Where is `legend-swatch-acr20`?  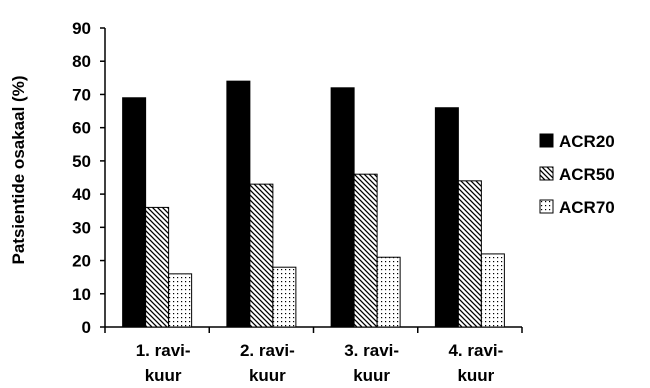
legend-swatch-acr20 is located at coordinates (546, 140).